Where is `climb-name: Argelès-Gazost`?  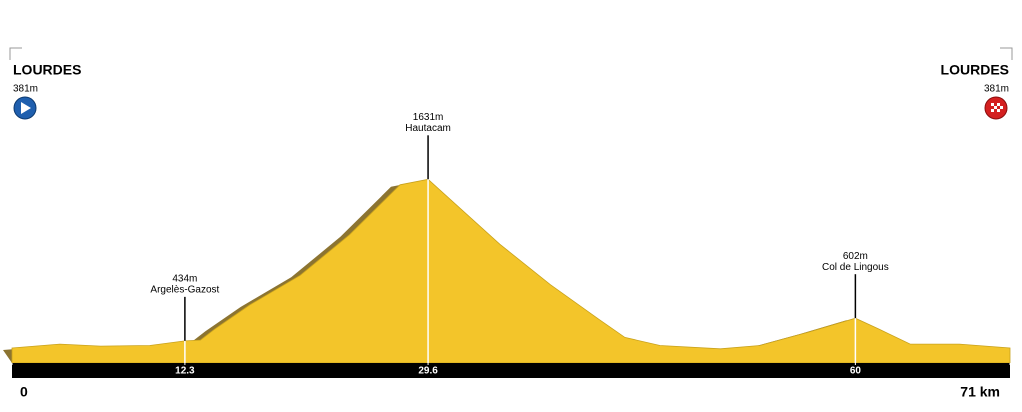
climb-name: Argelès-Gazost is located at coordinates (184, 290).